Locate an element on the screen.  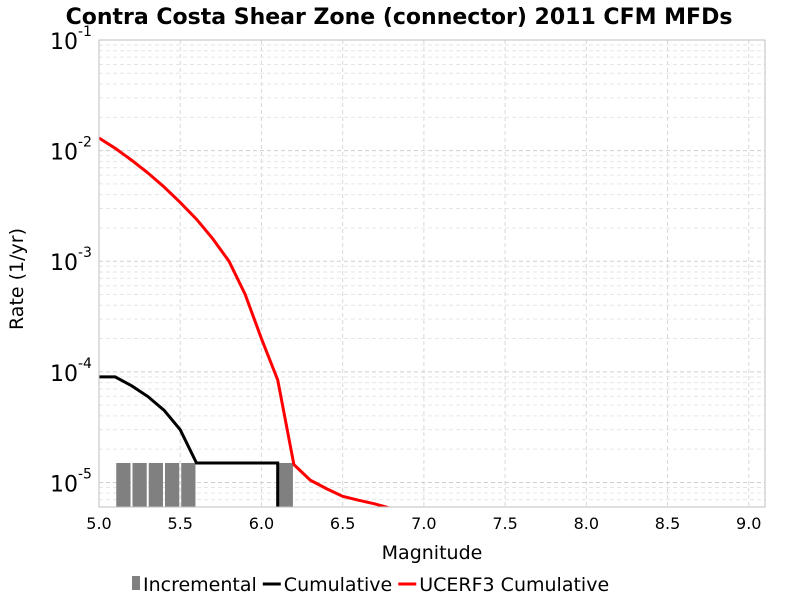
legend-item-ucerf3-cumulative: UCERF3 Cumulative is located at coordinates (503, 585).